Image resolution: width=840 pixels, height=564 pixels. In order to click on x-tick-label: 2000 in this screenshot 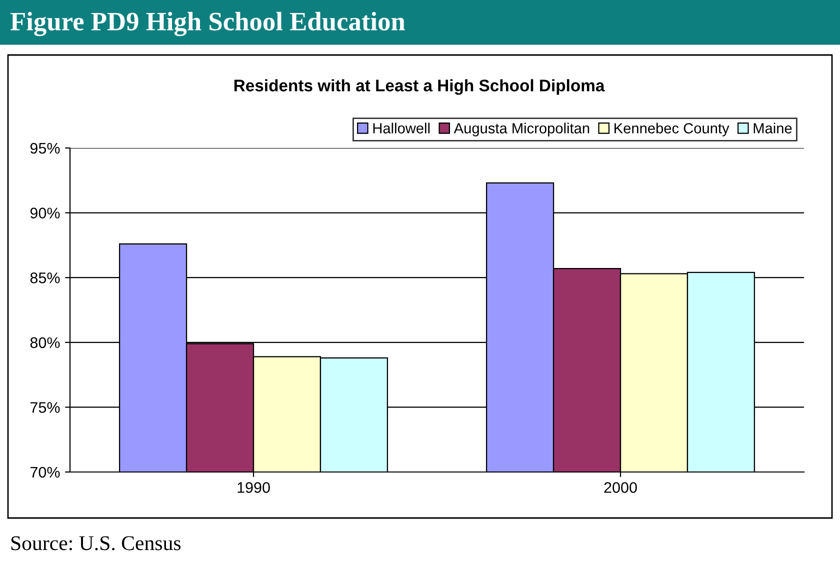, I will do `click(620, 487)`.